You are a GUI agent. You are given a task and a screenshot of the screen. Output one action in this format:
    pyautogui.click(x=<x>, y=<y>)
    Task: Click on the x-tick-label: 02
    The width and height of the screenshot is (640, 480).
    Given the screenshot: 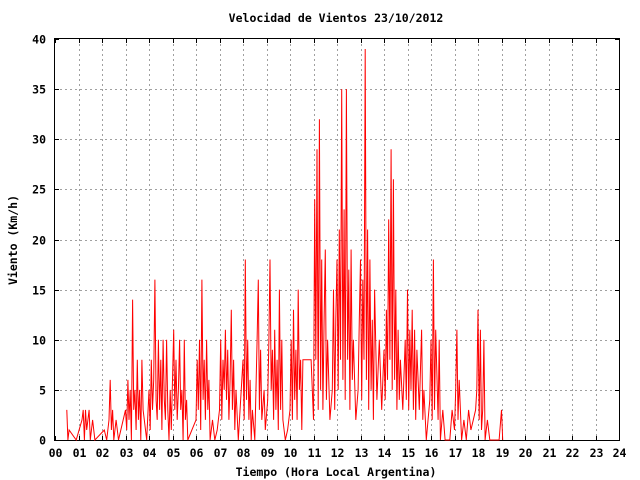 What is the action you would take?
    pyautogui.click(x=103, y=453)
    